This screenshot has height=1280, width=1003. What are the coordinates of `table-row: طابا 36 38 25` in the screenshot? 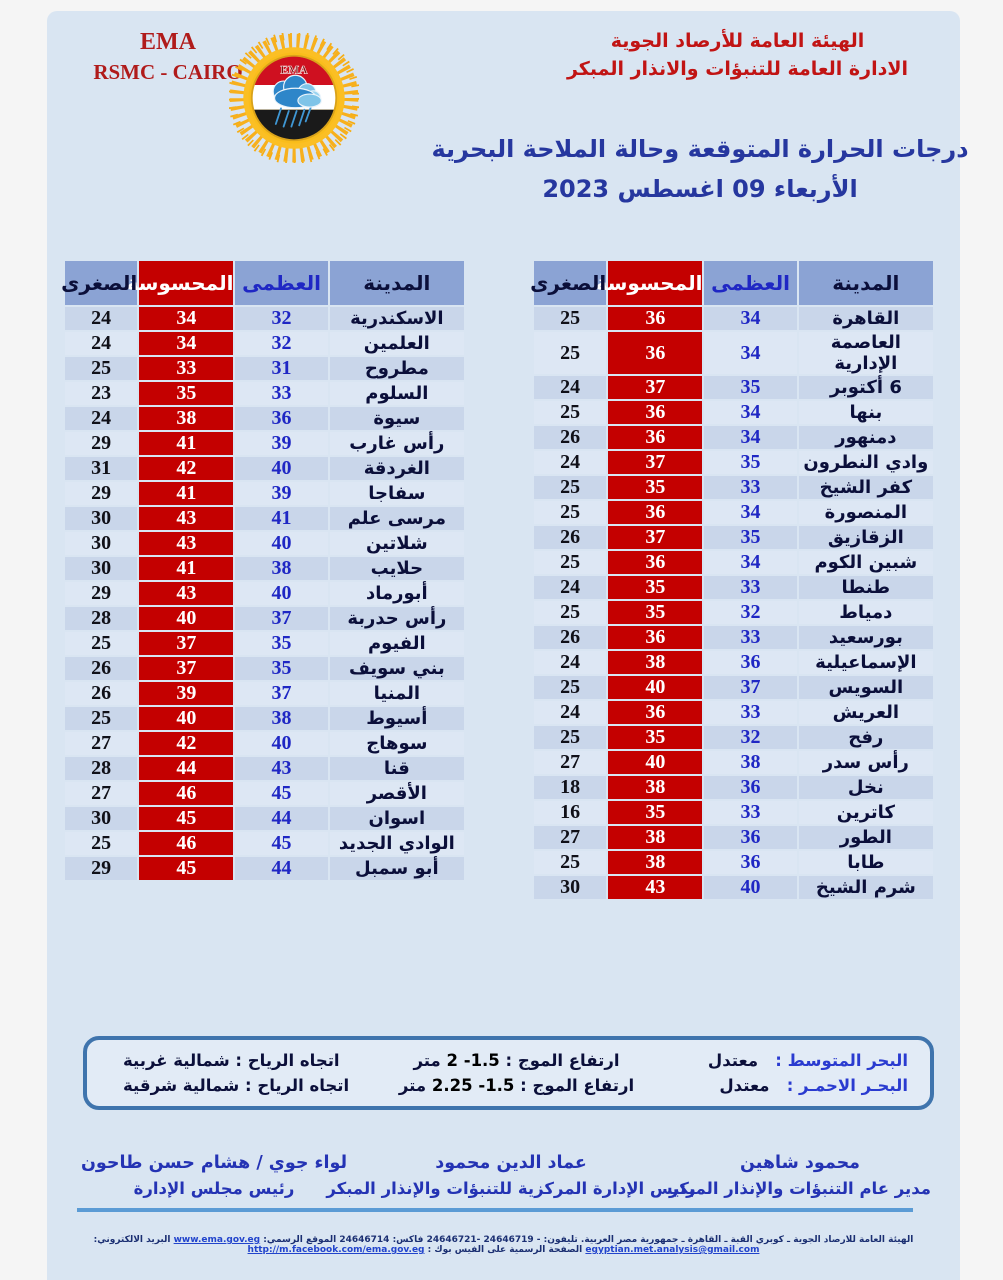 It's located at (733, 862).